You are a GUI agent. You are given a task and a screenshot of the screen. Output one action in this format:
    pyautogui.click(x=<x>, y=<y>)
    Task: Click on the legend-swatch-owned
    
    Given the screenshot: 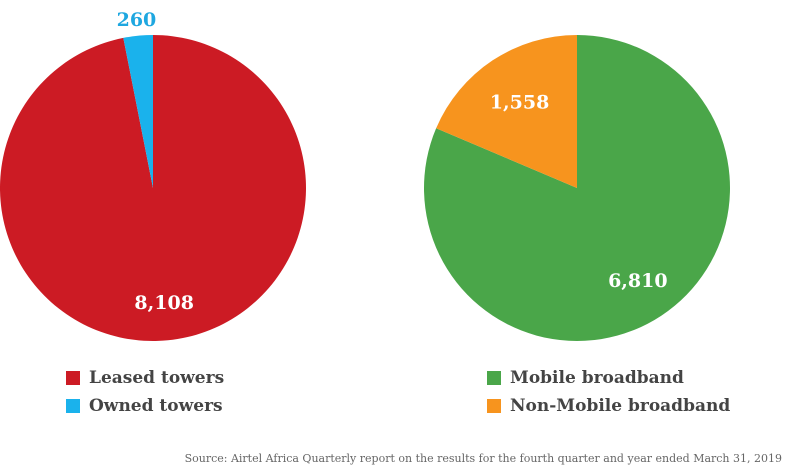 What is the action you would take?
    pyautogui.click(x=73, y=406)
    